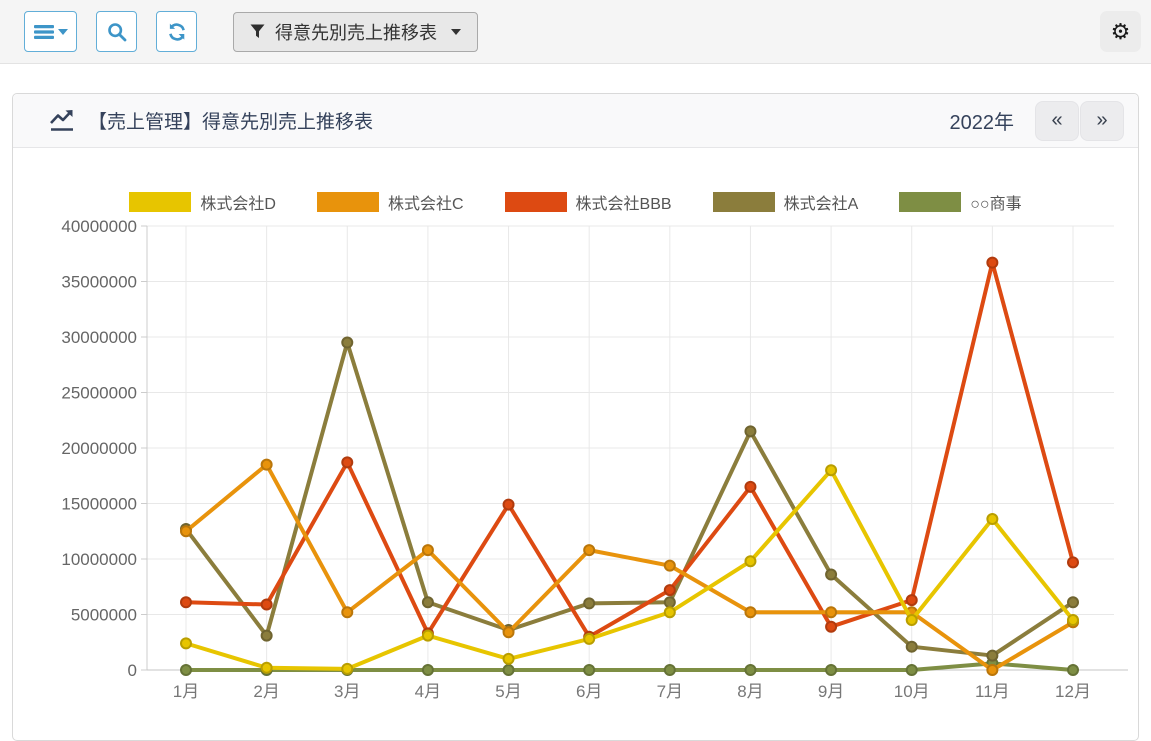 This screenshot has height=741, width=1151. What do you see at coordinates (390, 202) in the screenshot?
I see `legend-item-1: 株式会社C` at bounding box center [390, 202].